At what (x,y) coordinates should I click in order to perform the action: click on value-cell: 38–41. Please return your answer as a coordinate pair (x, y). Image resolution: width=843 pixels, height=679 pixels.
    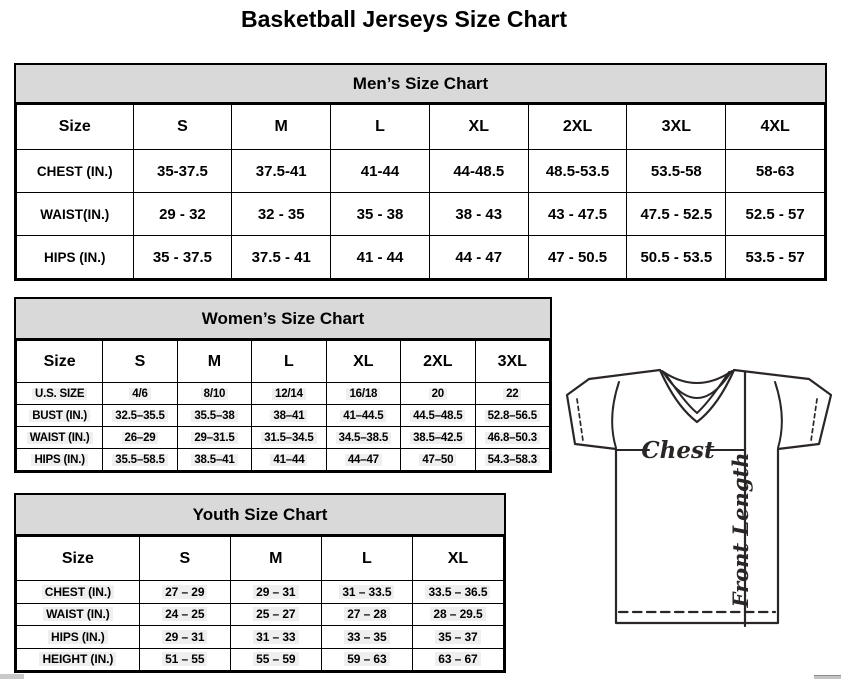
    Looking at the image, I should click on (289, 415).